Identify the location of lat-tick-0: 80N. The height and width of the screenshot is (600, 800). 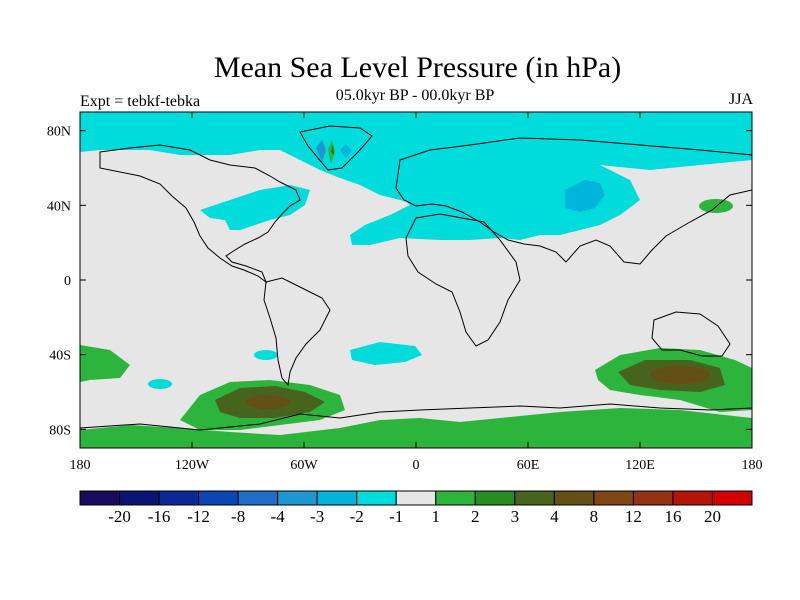
(399, 132).